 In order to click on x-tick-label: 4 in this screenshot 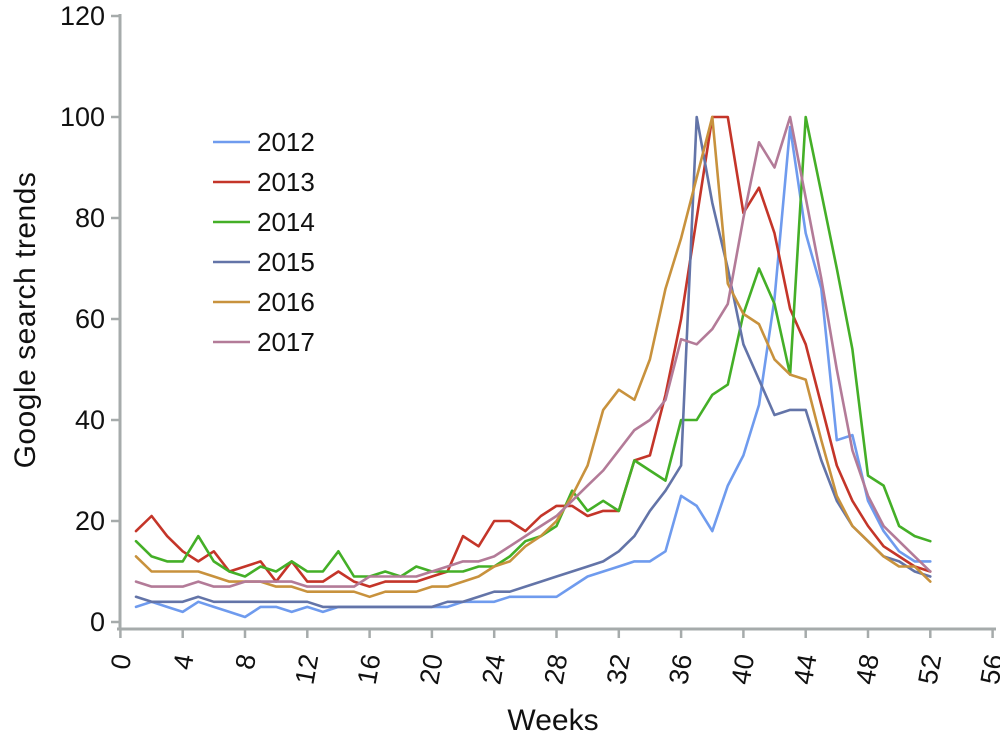, I will do `click(183, 662)`.